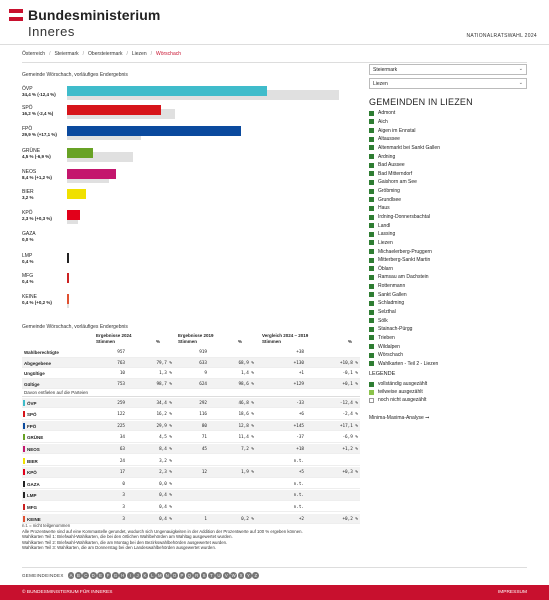  I want to click on gemeinde-item: Sankt Gallen, so click(448, 294).